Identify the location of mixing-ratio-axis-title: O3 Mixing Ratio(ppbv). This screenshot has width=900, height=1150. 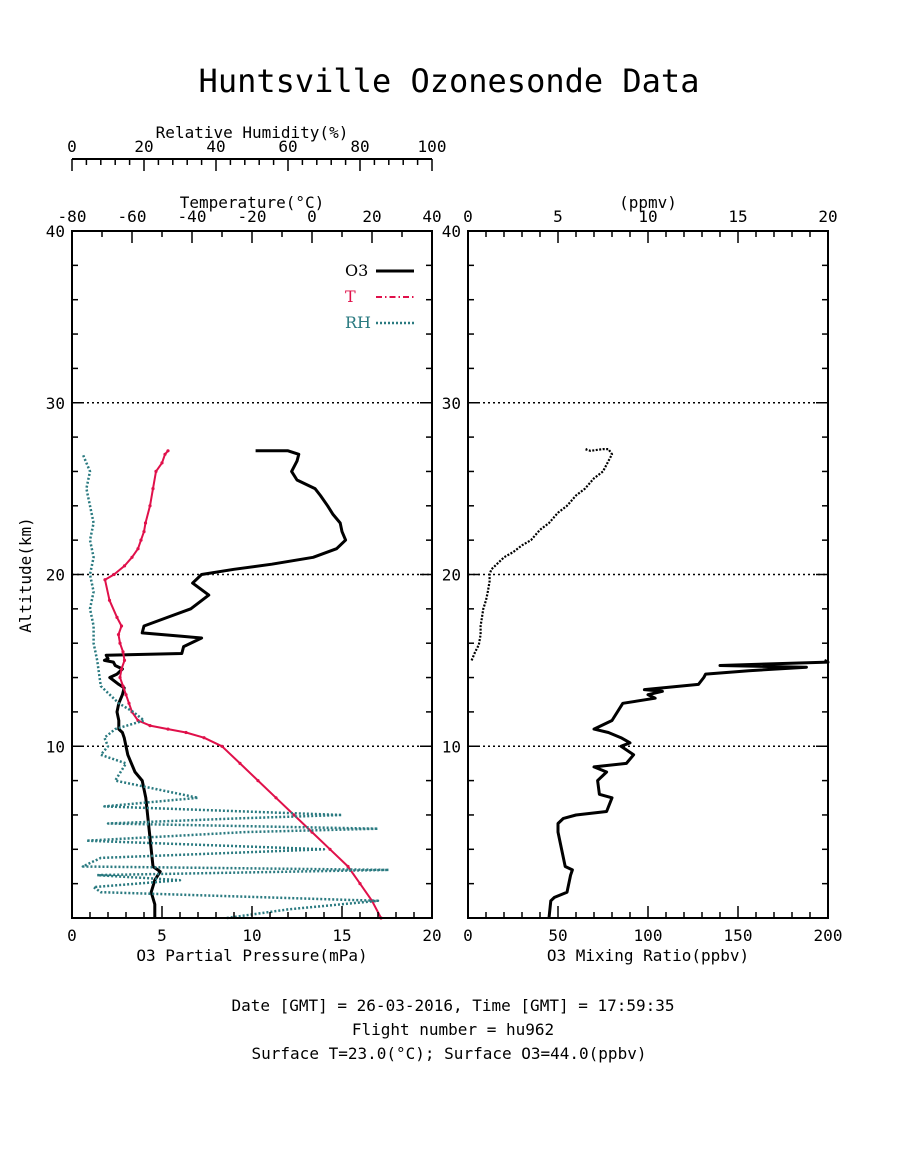
(648, 955).